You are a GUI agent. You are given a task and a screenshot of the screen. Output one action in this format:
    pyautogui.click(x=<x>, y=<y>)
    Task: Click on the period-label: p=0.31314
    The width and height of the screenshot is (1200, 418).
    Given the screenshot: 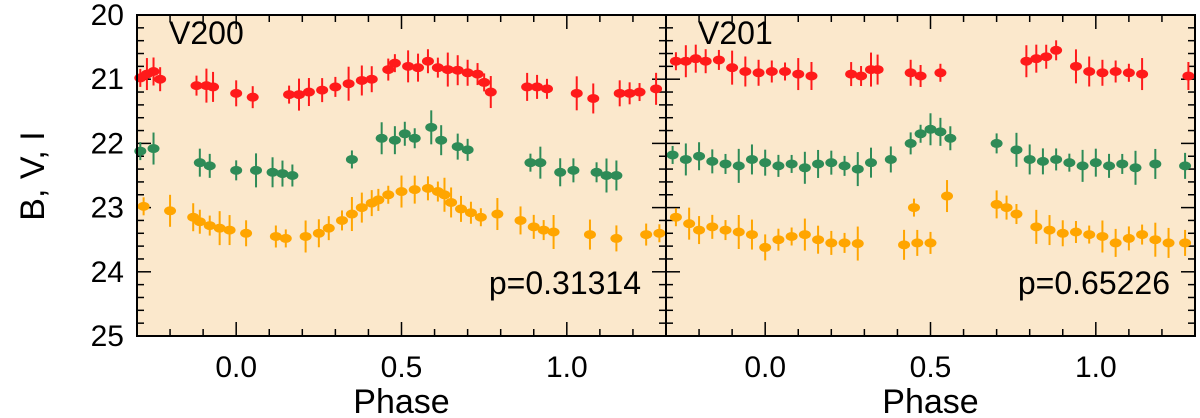 What is the action you would take?
    pyautogui.click(x=565, y=283)
    